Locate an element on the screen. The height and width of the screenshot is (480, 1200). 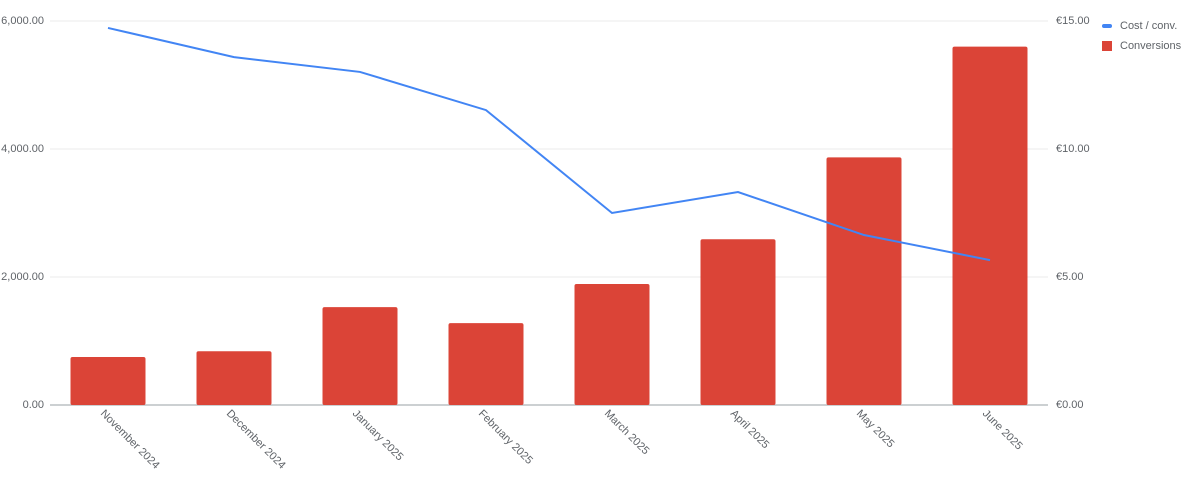
x-tick-label: December 2024 is located at coordinates (256, 440).